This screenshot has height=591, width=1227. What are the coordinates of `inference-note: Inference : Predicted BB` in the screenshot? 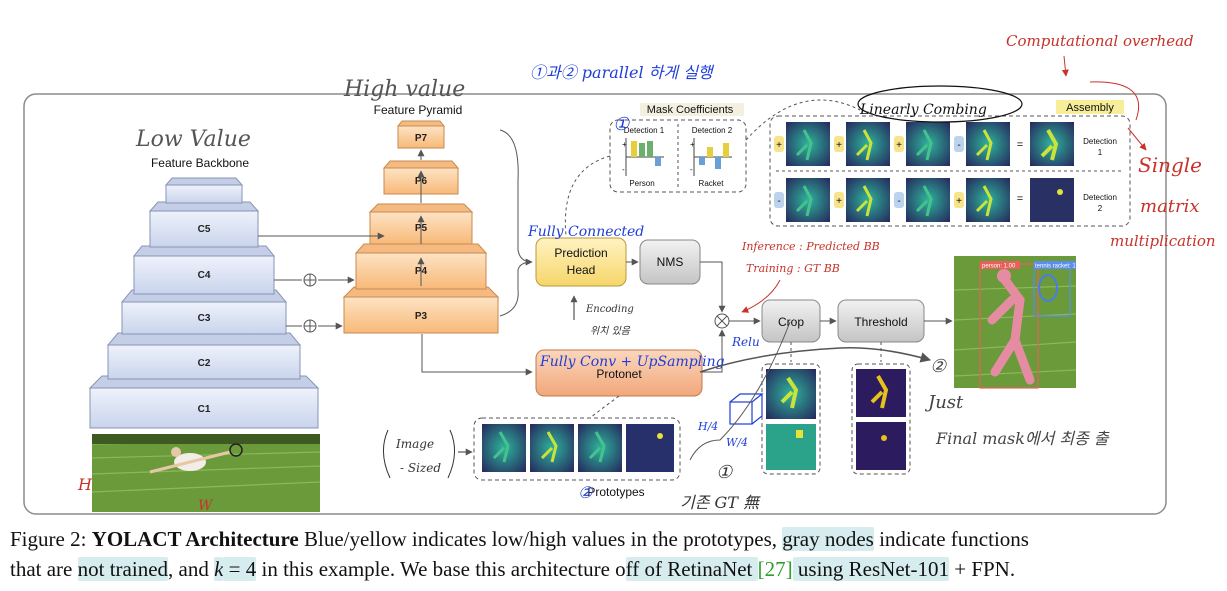 It's located at (810, 246).